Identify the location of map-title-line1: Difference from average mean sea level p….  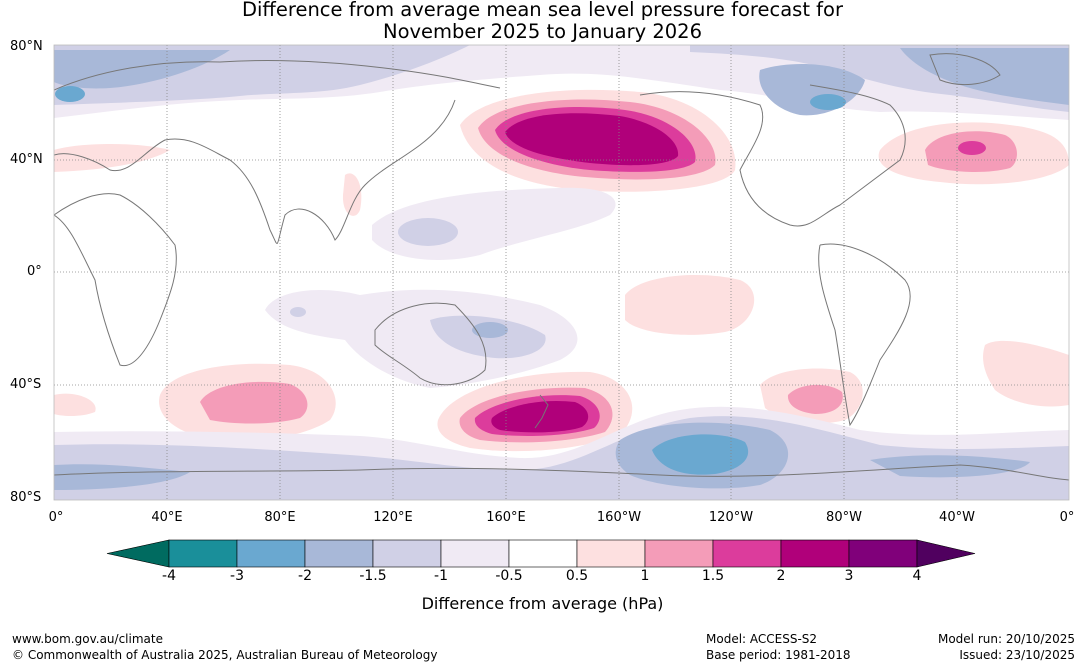
(542, 10).